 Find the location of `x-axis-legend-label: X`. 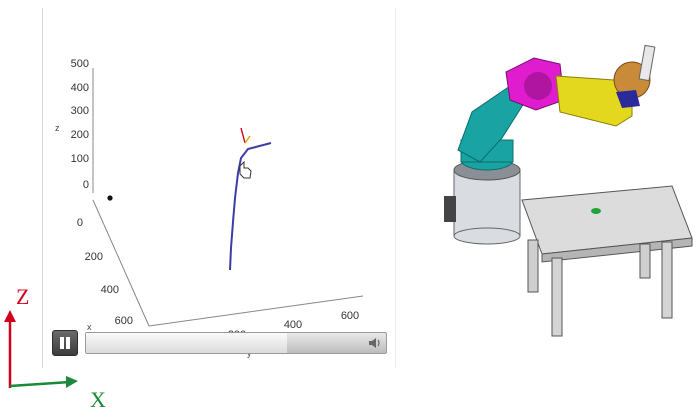

x-axis-legend-label: X is located at coordinates (98, 399).